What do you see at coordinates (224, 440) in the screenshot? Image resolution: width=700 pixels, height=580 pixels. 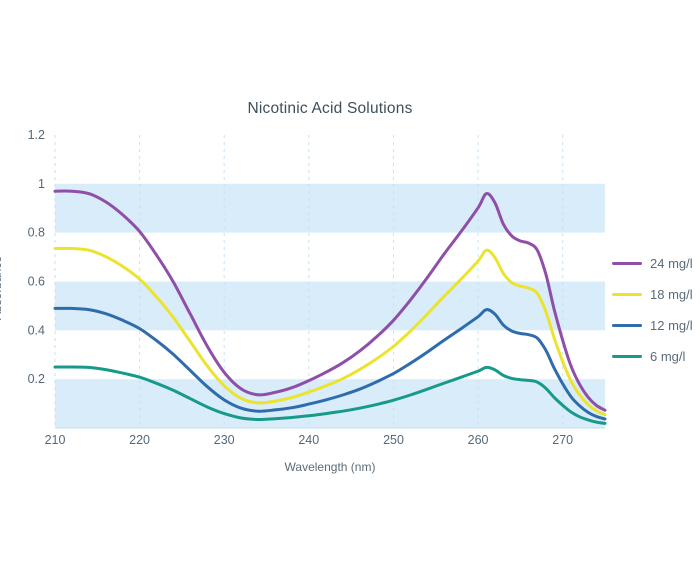 I see `x-tick-label: 230` at bounding box center [224, 440].